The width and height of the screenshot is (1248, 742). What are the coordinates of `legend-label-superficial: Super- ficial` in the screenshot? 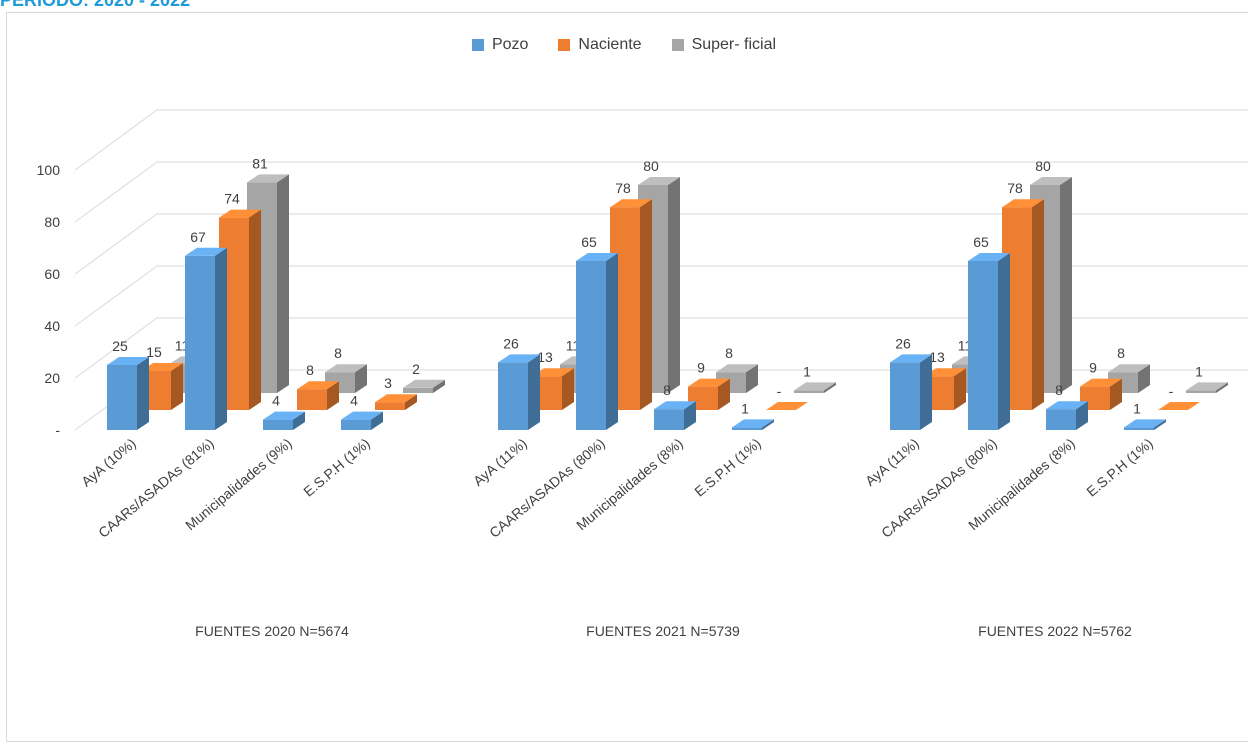 It's located at (734, 44).